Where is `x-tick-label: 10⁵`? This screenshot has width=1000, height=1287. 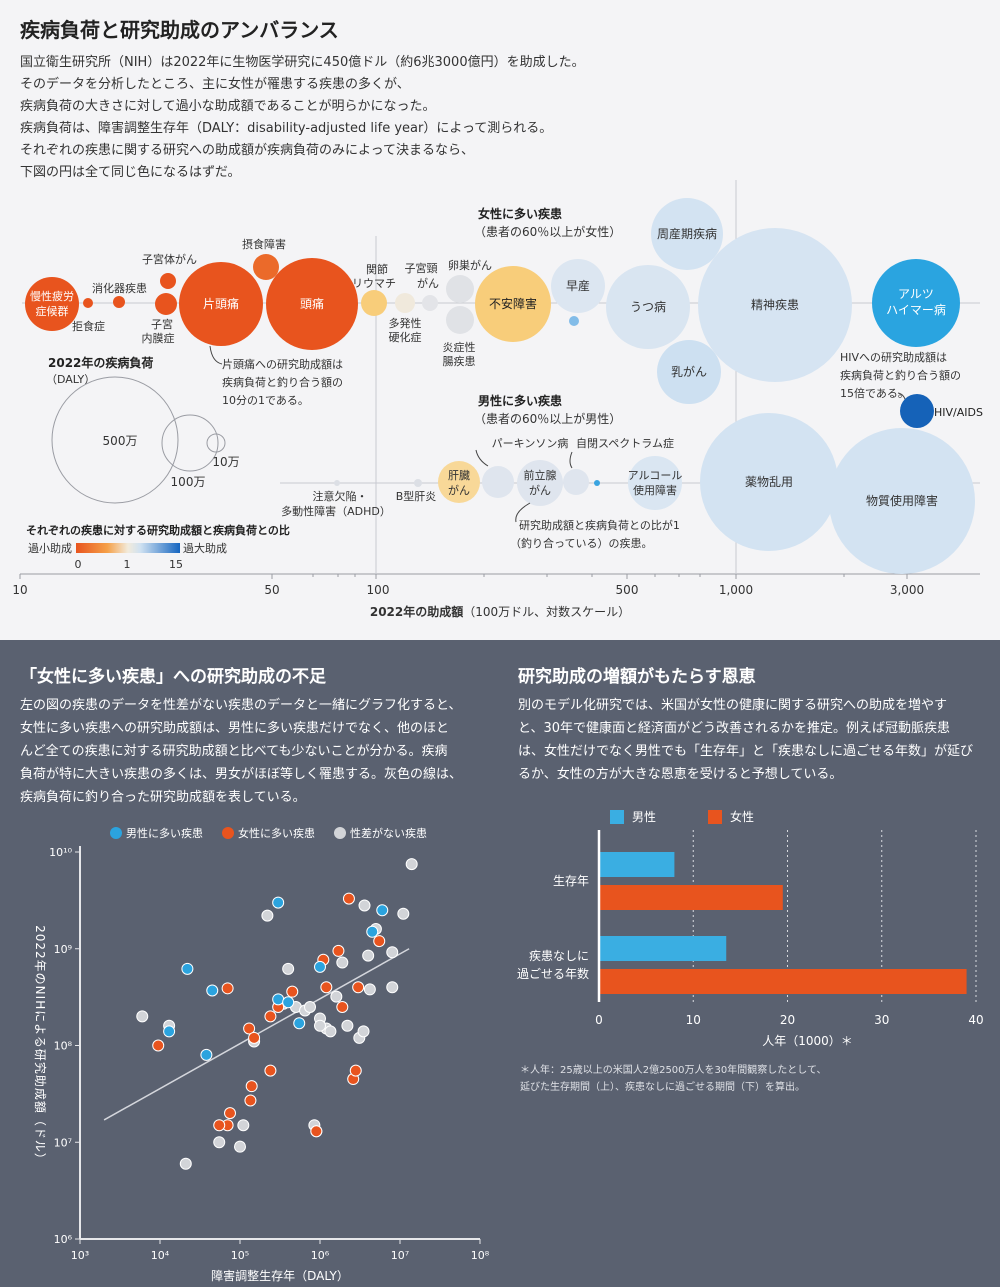 x-tick-label: 10⁵ is located at coordinates (240, 1255).